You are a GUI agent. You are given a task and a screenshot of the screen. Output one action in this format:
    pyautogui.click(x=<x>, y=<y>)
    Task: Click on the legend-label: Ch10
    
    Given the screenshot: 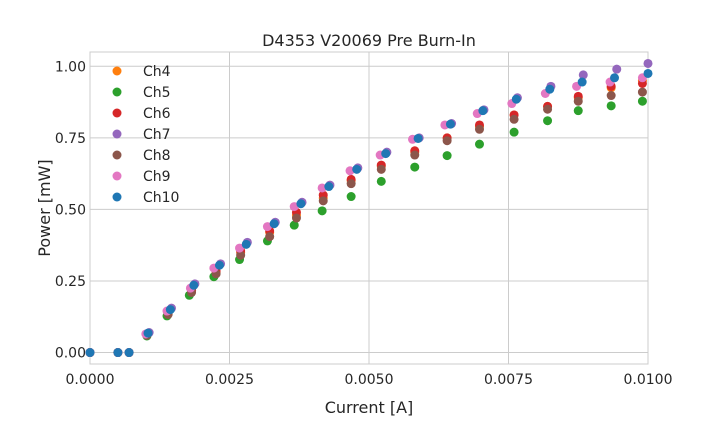 What is the action you would take?
    pyautogui.click(x=161, y=198)
    